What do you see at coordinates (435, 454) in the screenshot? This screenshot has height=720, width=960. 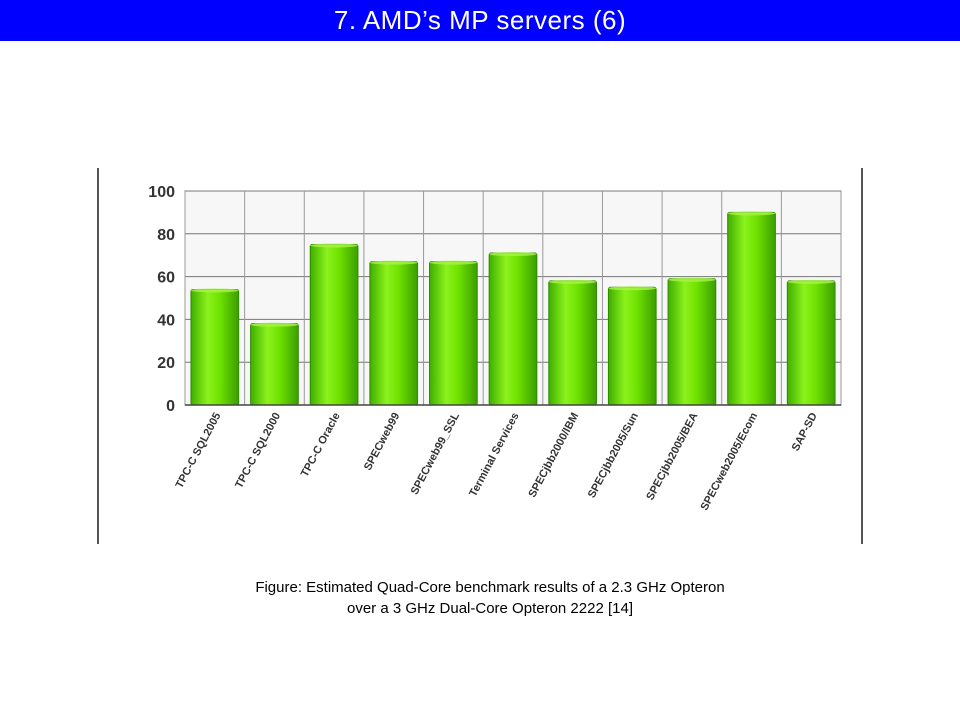 I see `x-tick-label: SPECweb99_SSL` at bounding box center [435, 454].